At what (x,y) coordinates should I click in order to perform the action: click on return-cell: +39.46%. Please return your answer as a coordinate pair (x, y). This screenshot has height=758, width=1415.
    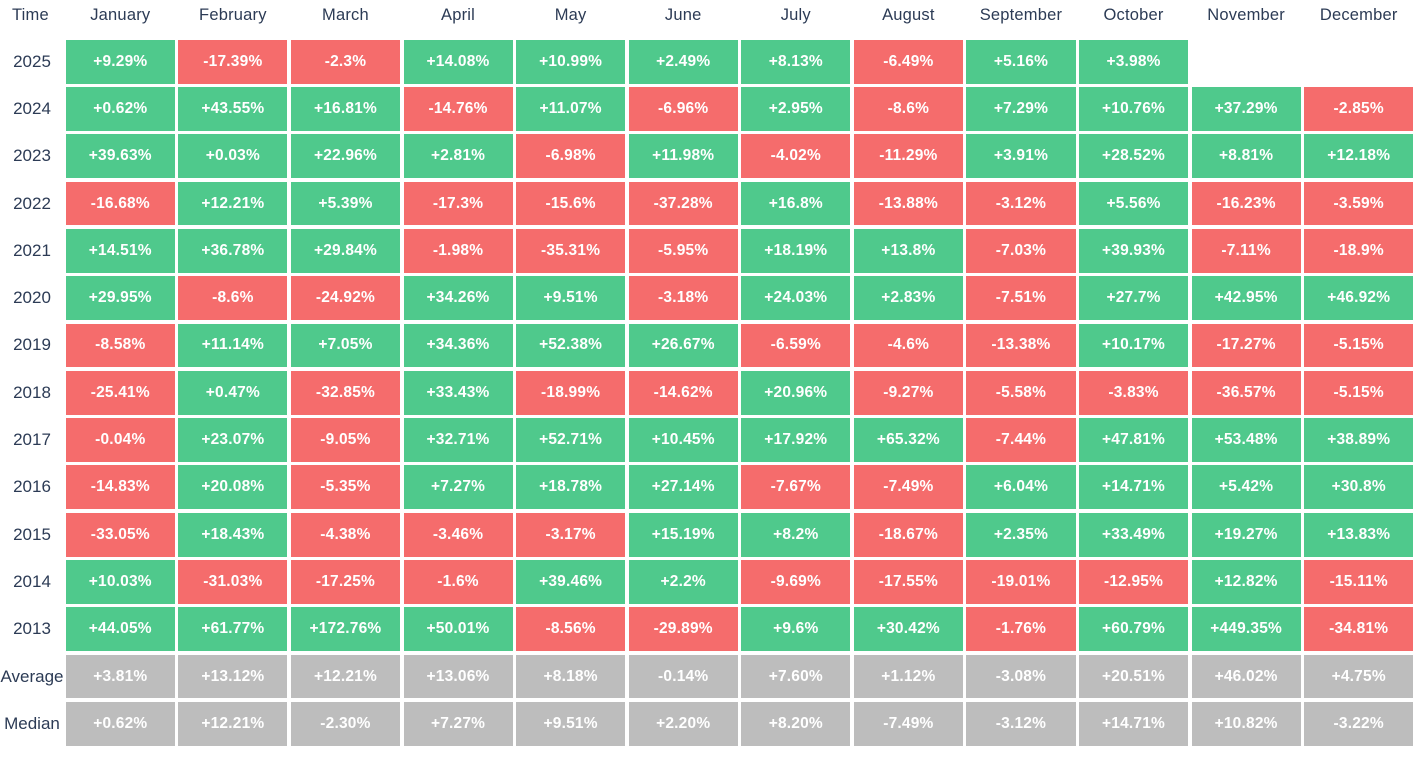
    Looking at the image, I should click on (570, 581).